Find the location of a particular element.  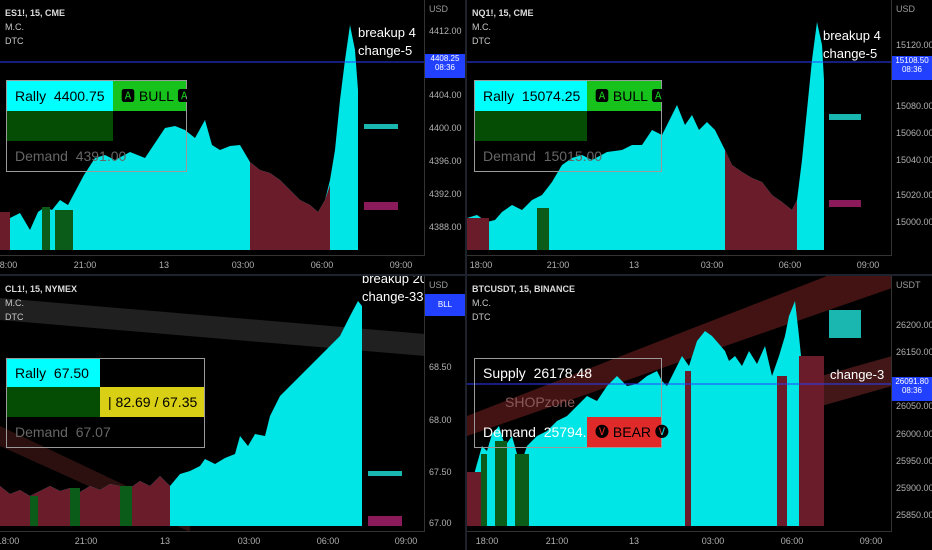

rally-demand-panel: Rally 67.50 | 82.69 / 67.35 Demand 67.07 is located at coordinates (105, 403).